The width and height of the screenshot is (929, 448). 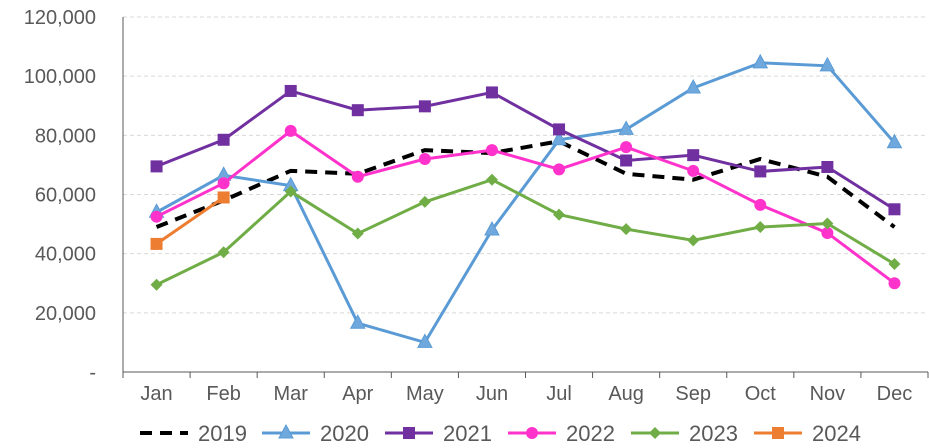 I want to click on x-tick-label: Oct, so click(x=761, y=394).